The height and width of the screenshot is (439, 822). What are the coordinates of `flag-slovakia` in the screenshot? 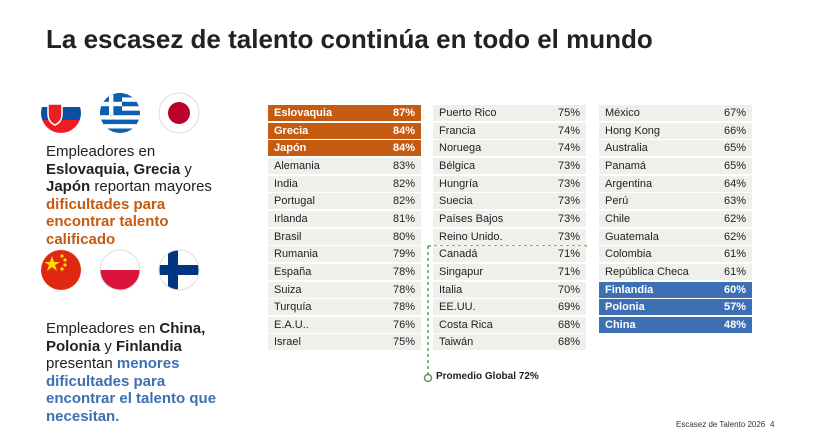 It's located at (61, 113).